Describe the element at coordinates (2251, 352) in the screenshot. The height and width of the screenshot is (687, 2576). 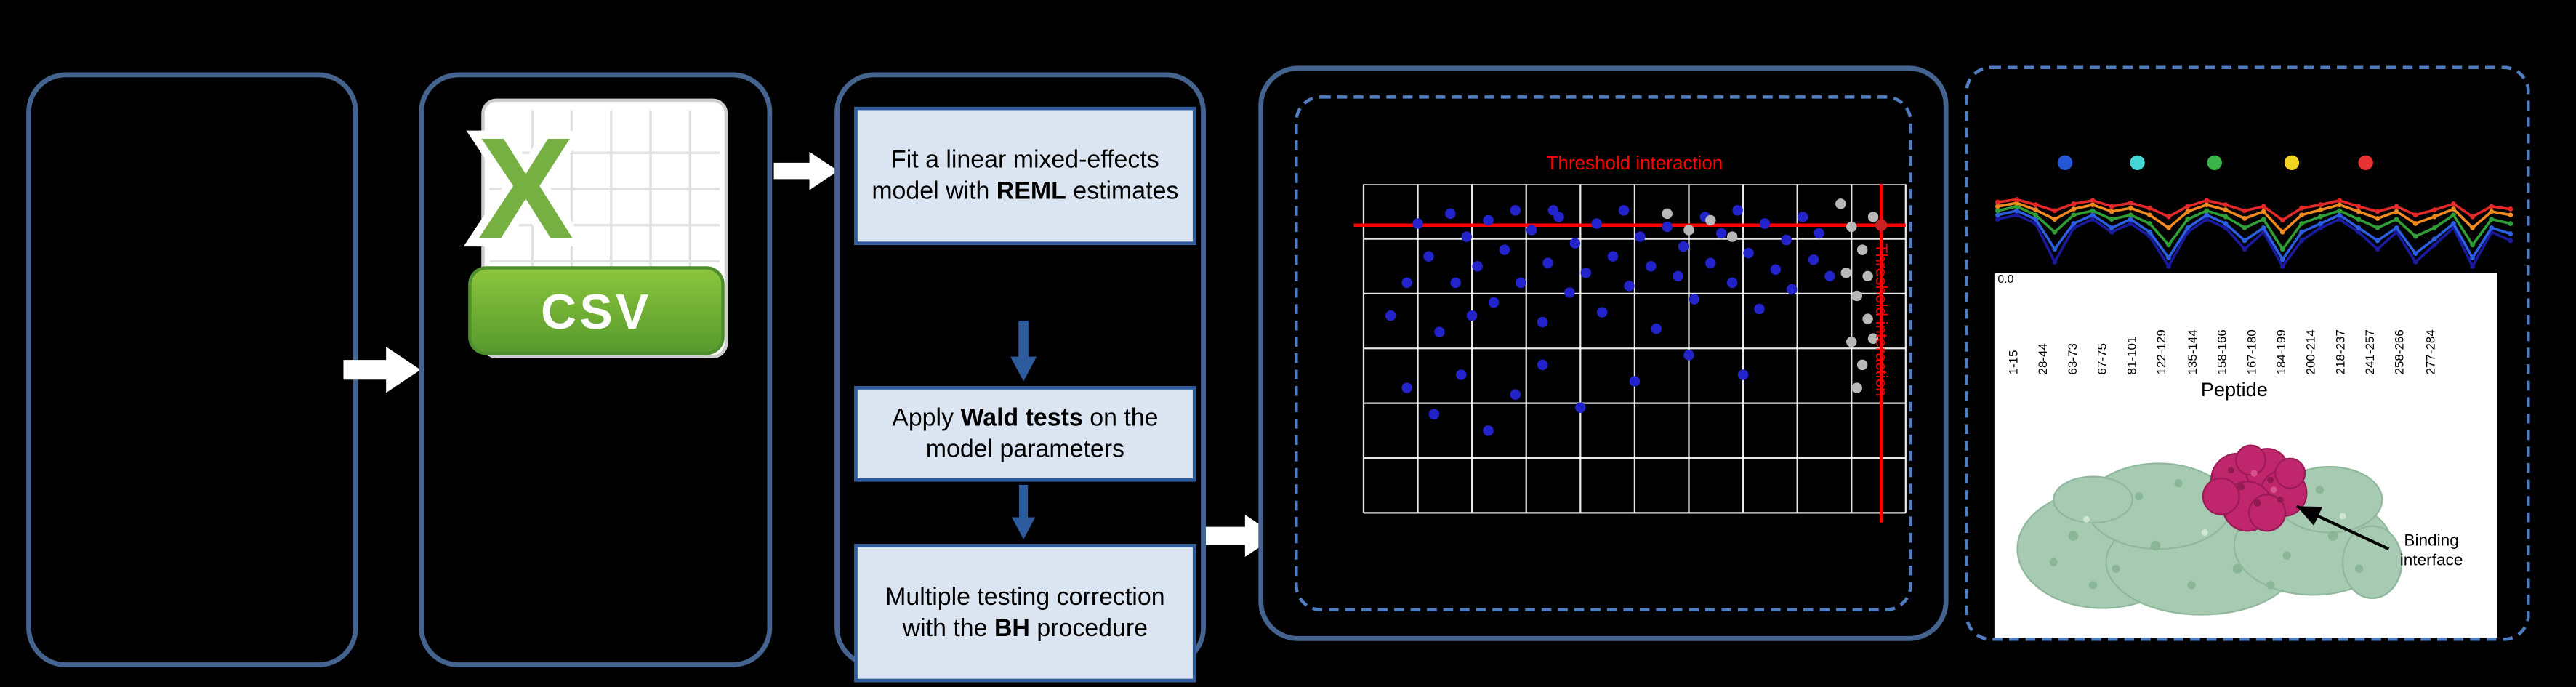
I see `peptide-tick-text: 167-180` at that location.